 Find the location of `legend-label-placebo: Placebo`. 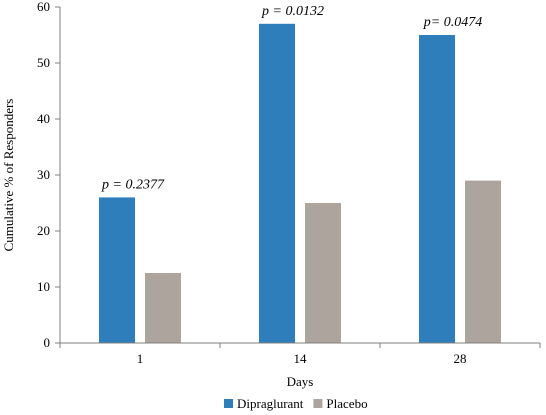

legend-label-placebo: Placebo is located at coordinates (346, 403).